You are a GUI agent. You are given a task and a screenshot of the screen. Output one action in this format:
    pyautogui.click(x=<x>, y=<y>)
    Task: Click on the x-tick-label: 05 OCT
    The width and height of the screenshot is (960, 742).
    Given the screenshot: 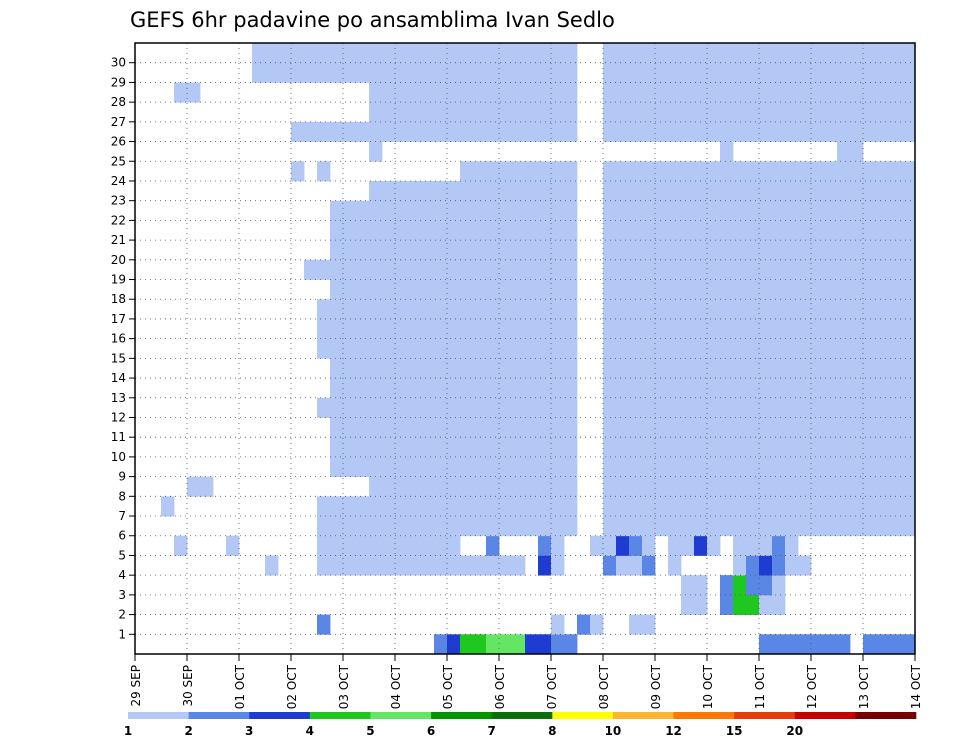 What is the action you would take?
    pyautogui.click(x=448, y=686)
    